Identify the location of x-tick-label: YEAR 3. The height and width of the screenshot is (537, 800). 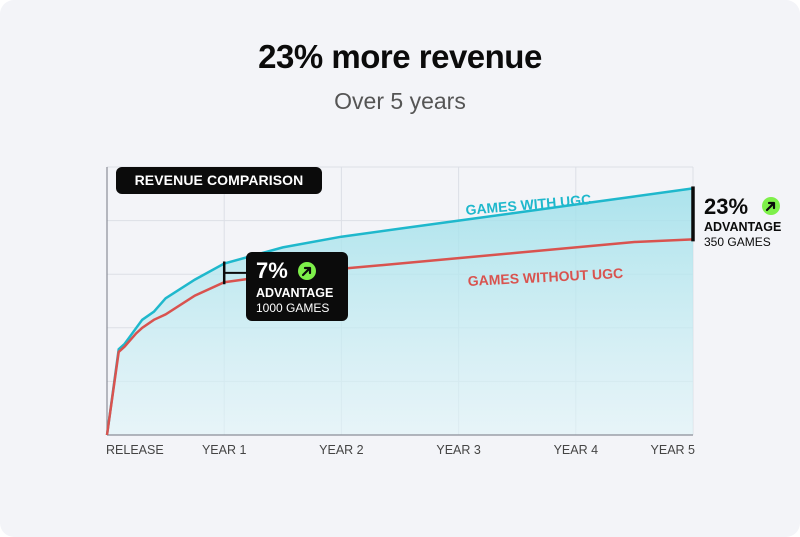
(458, 450).